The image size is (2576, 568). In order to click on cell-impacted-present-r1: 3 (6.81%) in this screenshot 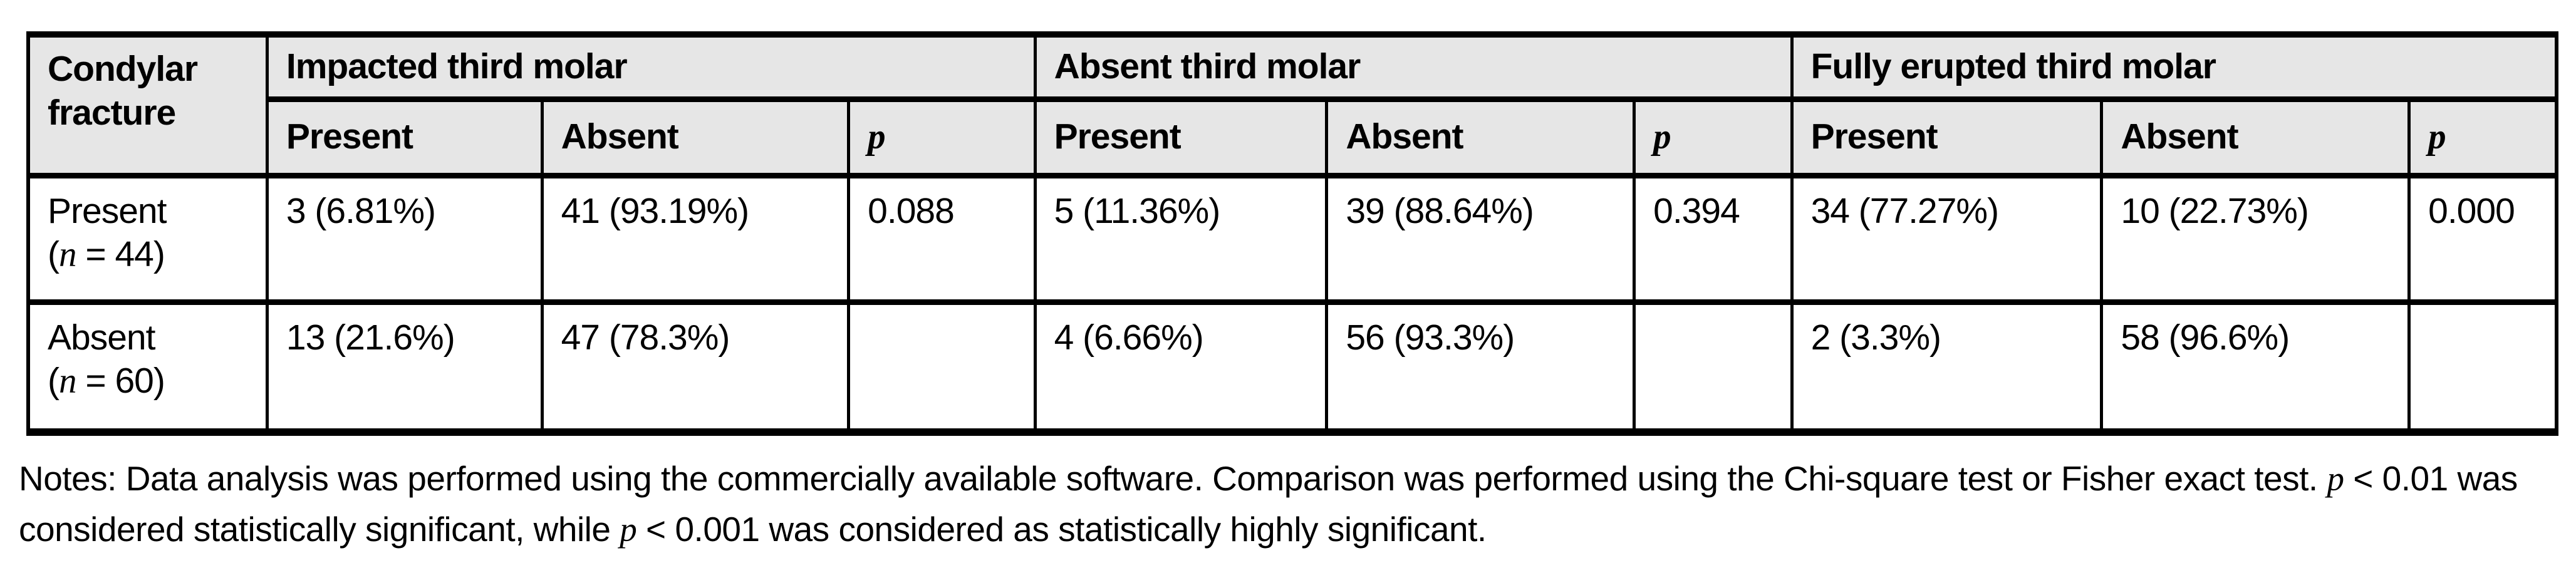, I will do `click(404, 240)`.